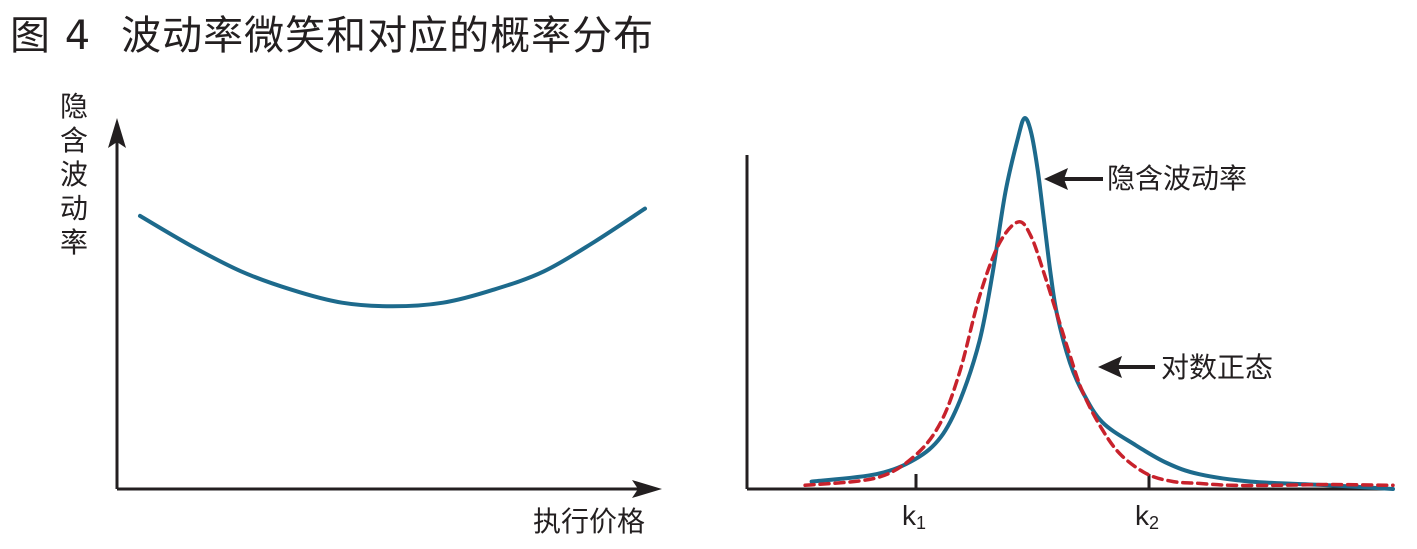 Image resolution: width=1417 pixels, height=549 pixels. What do you see at coordinates (589, 521) in the screenshot?
I see `left-x-axis-label: 执行价格` at bounding box center [589, 521].